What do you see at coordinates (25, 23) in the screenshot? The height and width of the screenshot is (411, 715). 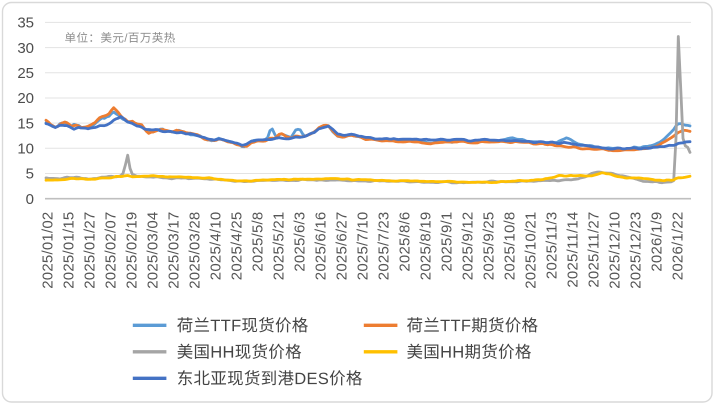 I see `svg-text: 35` at bounding box center [25, 23].